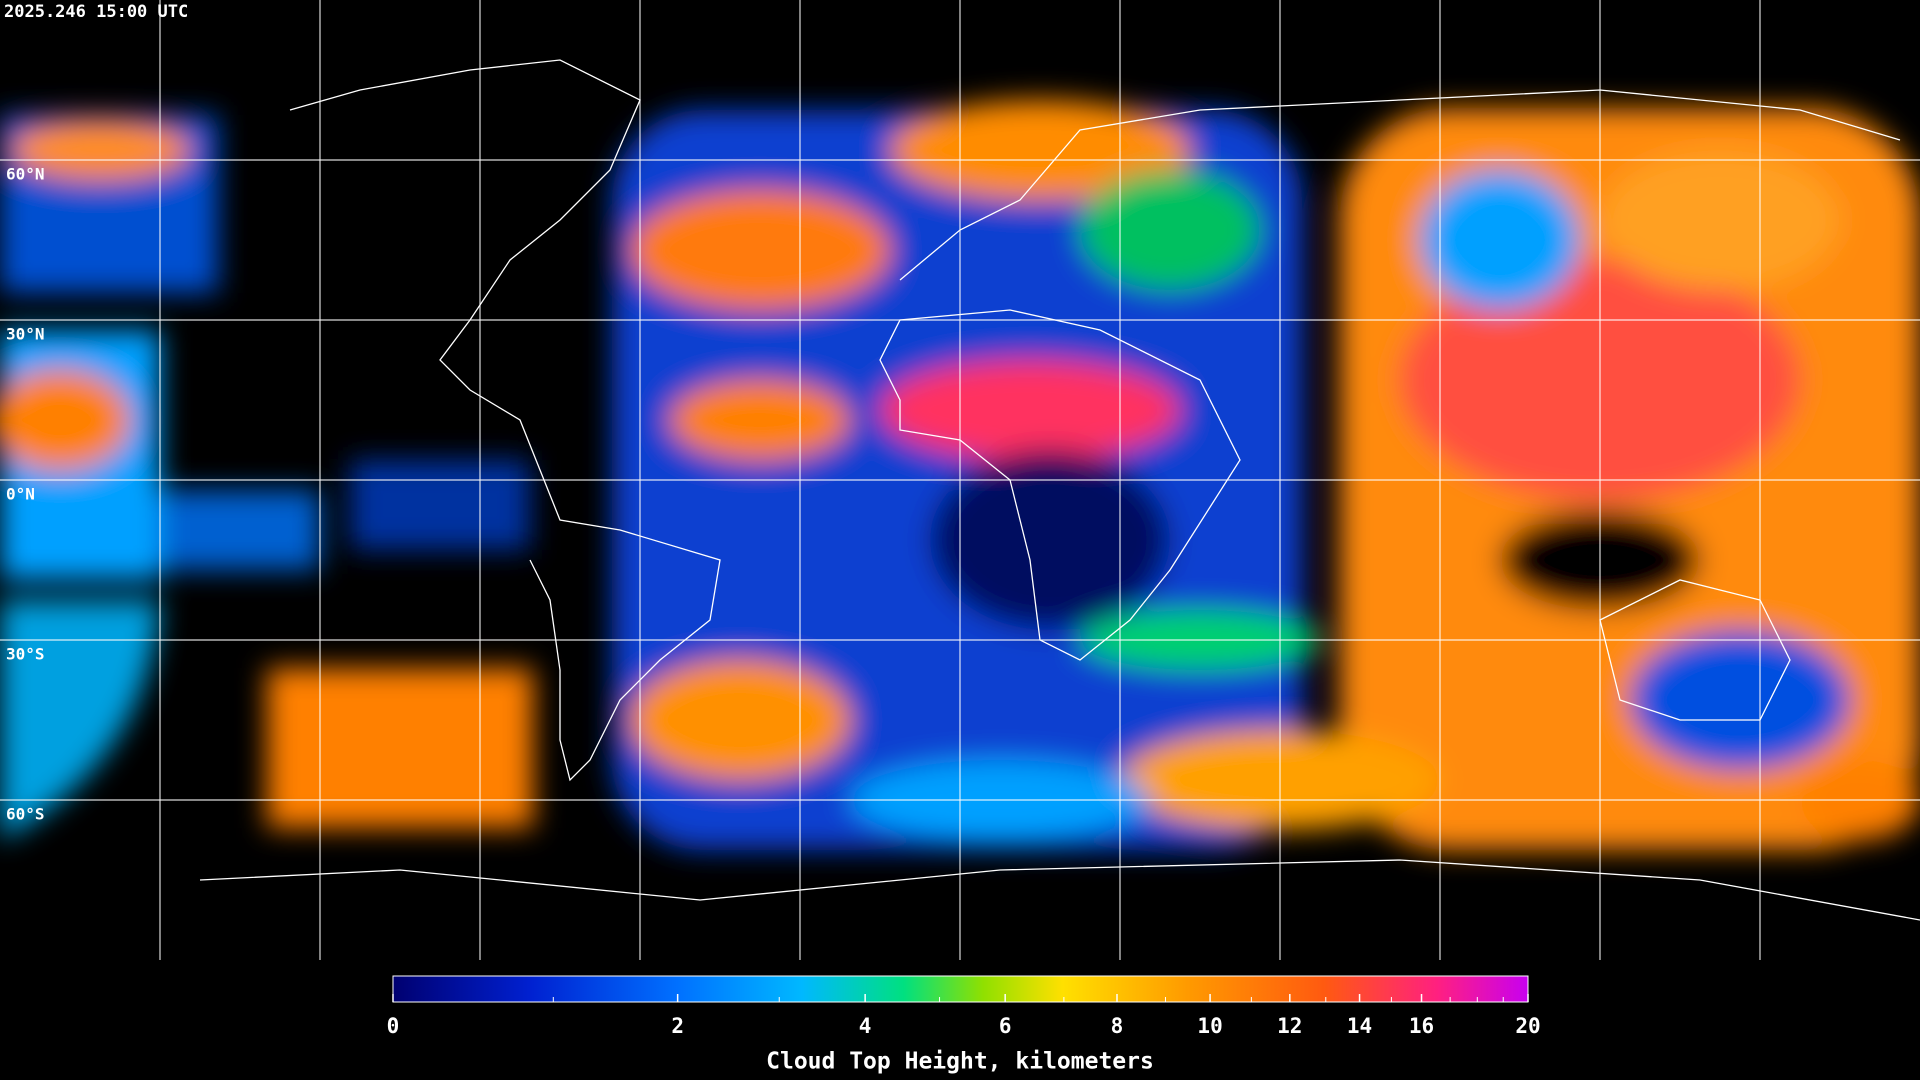  I want to click on colorbar-tick-label: 4, so click(865, 1026).